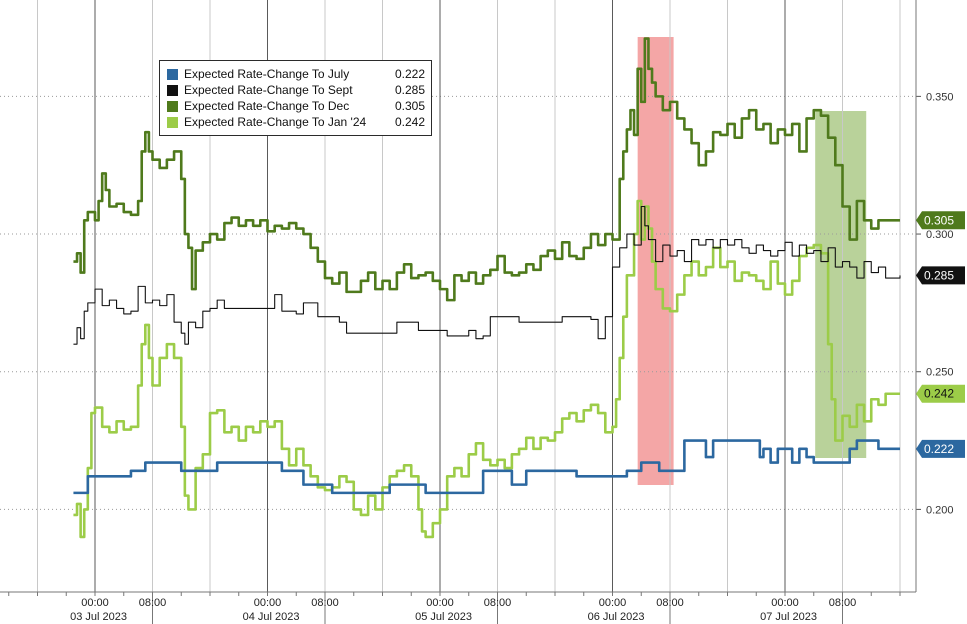  I want to click on x-day-label: 05 Jul 2023, so click(443, 617).